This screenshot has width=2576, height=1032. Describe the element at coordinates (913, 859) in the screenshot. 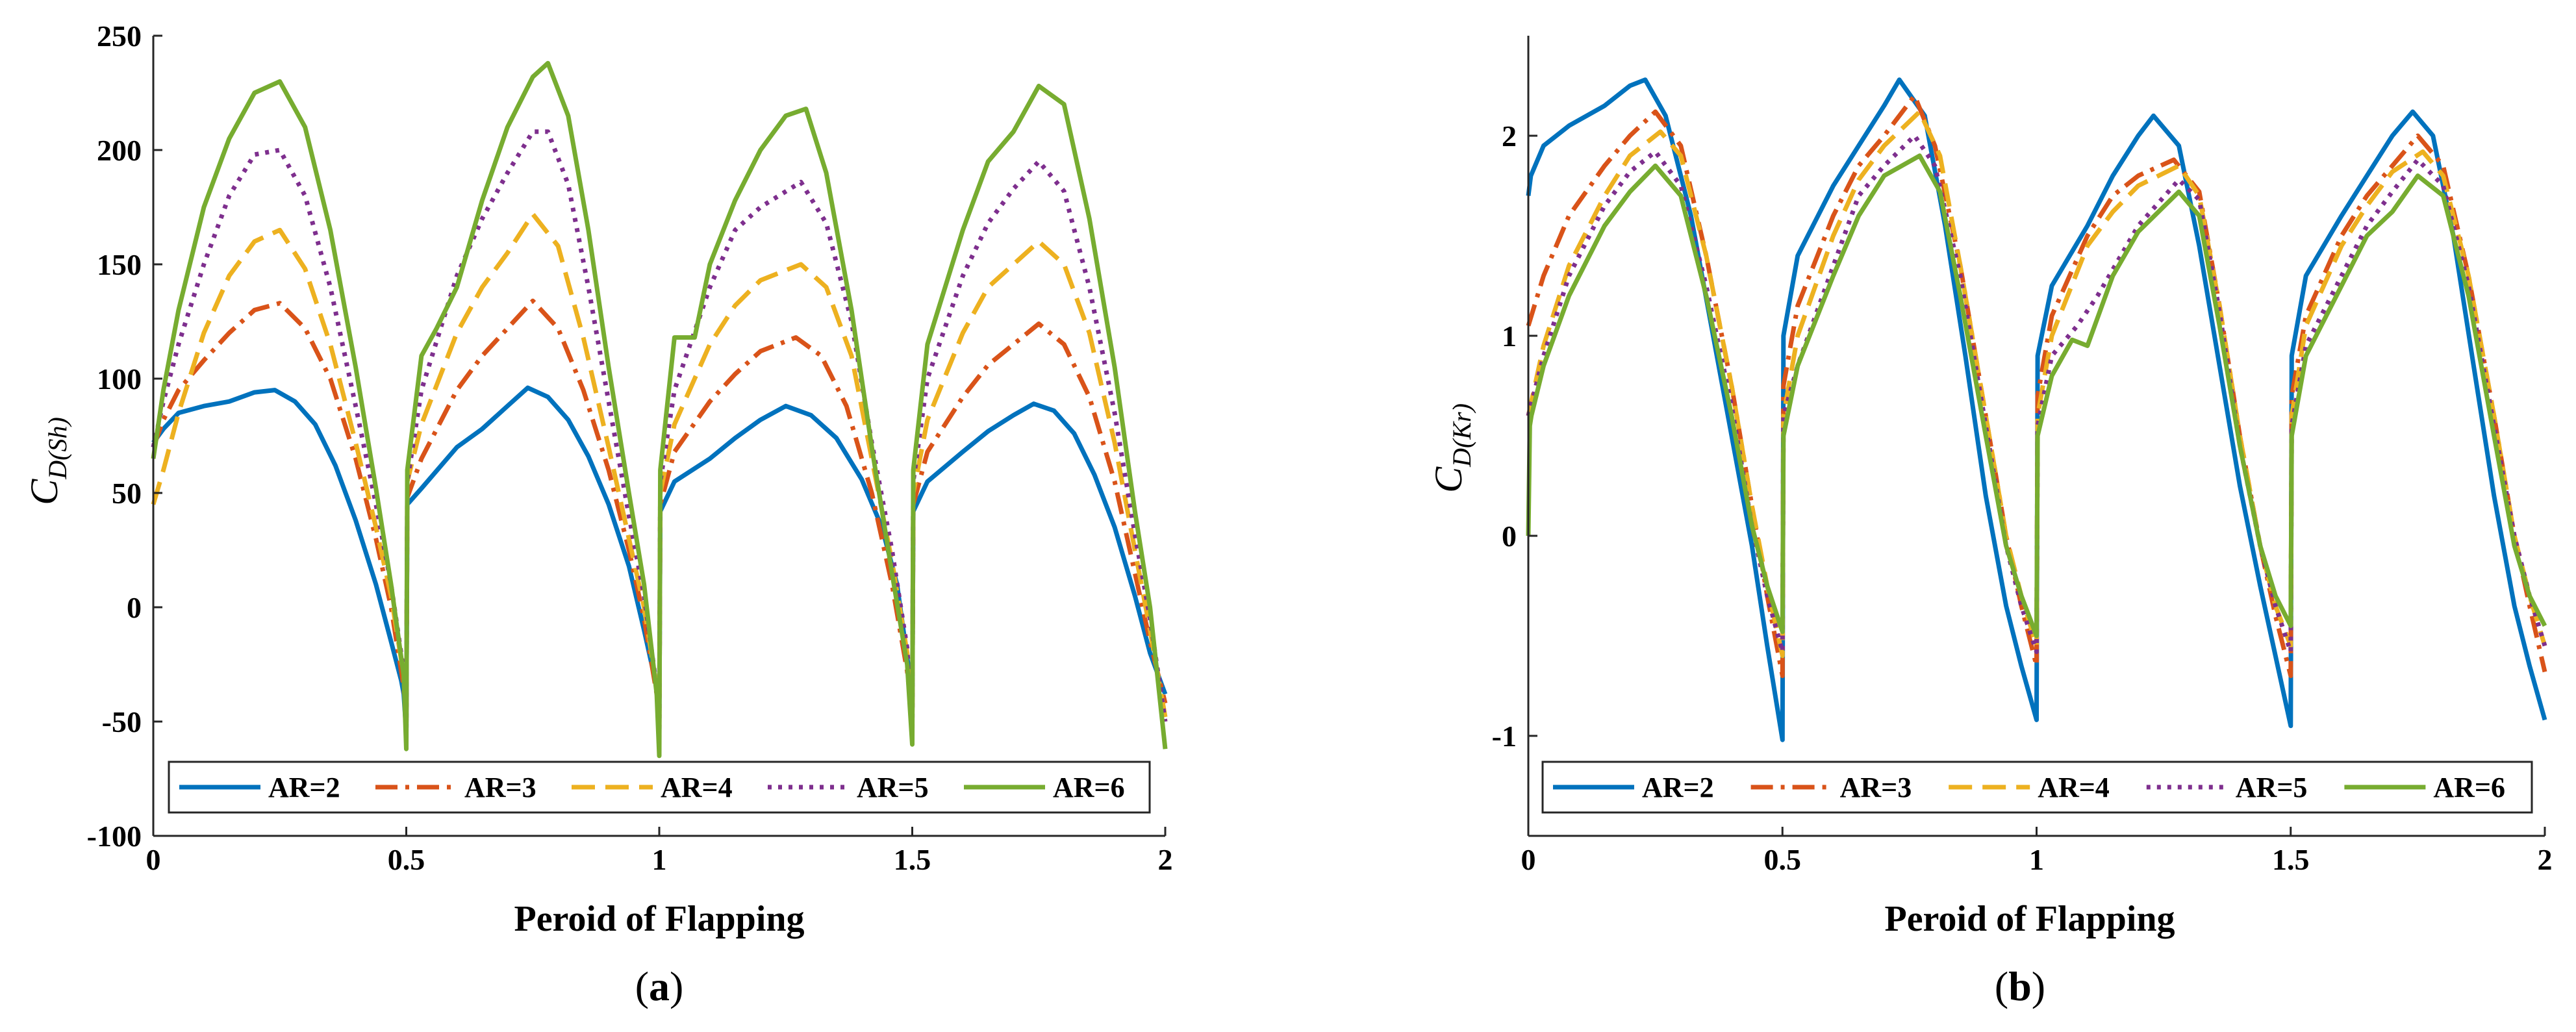

I see `x-tick-label-a: 1.5` at that location.